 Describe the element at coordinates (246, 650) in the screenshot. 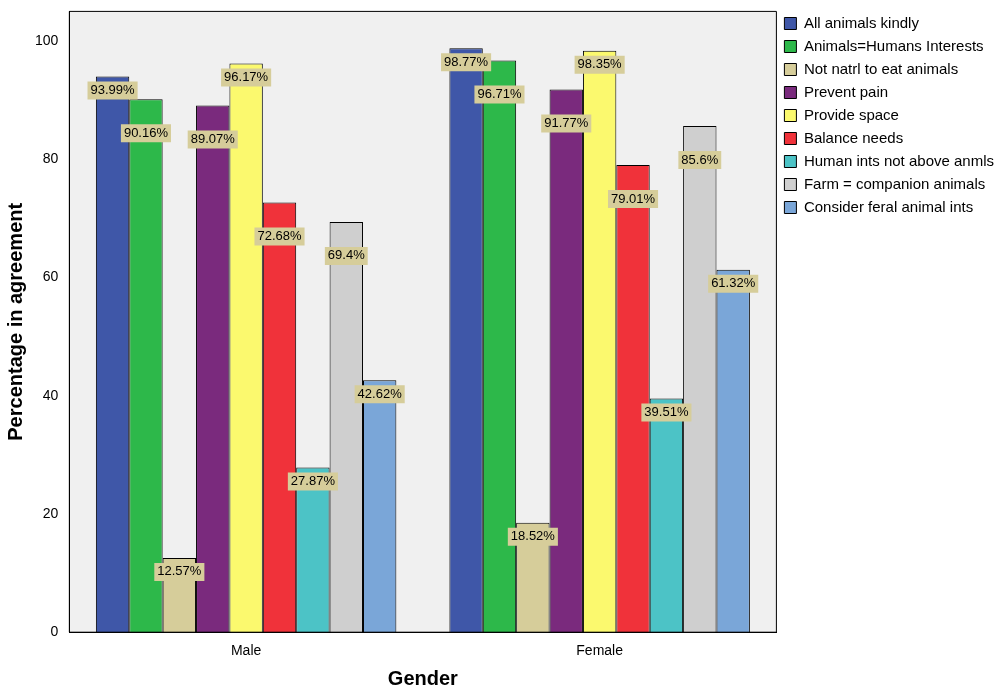

I see `x-tick-label: Male` at that location.